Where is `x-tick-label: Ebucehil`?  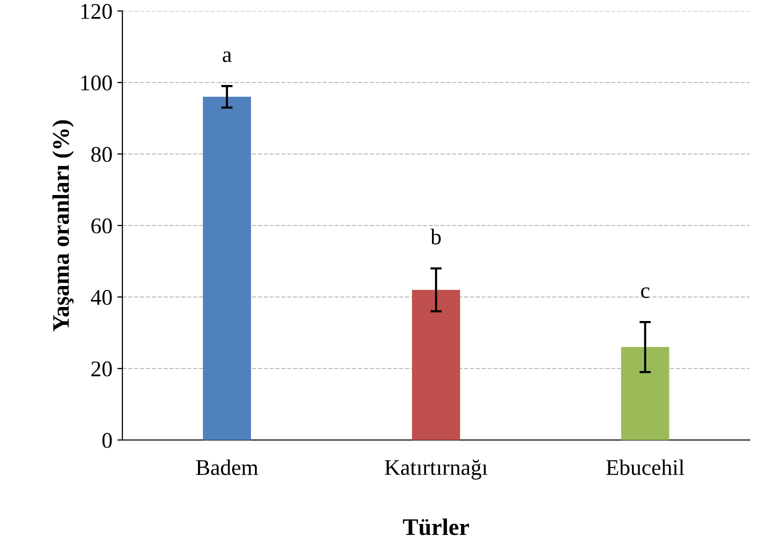
x-tick-label: Ebucehil is located at coordinates (645, 467).